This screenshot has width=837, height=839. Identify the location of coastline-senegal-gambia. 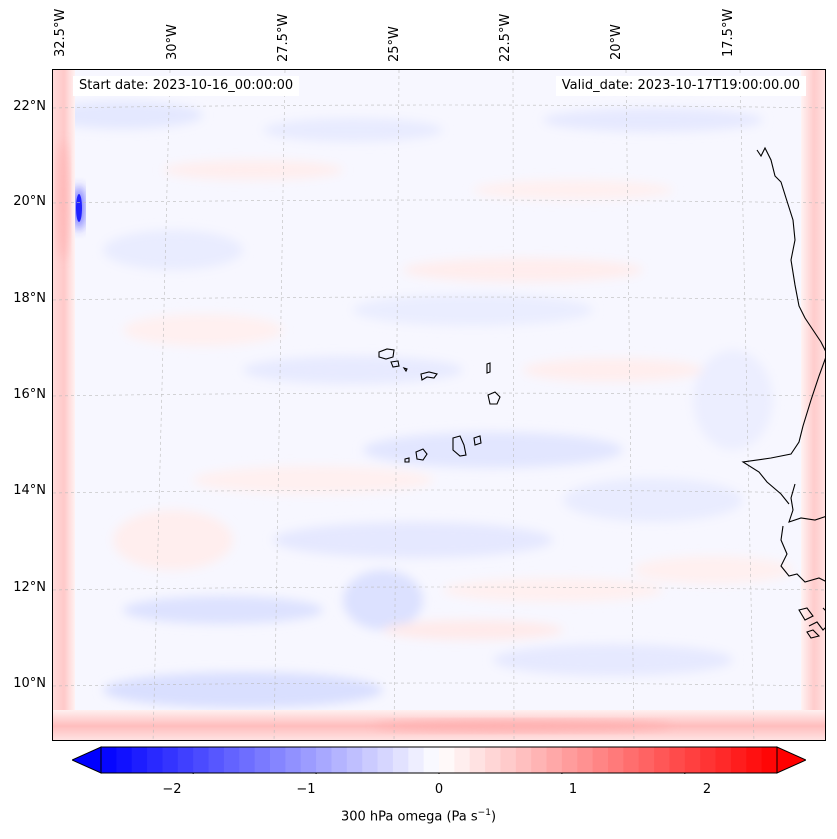
(806, 503).